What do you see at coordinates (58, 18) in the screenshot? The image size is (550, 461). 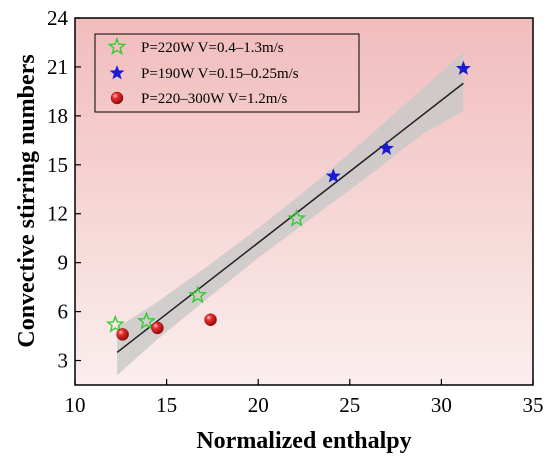 I see `y-tick-label: 24` at bounding box center [58, 18].